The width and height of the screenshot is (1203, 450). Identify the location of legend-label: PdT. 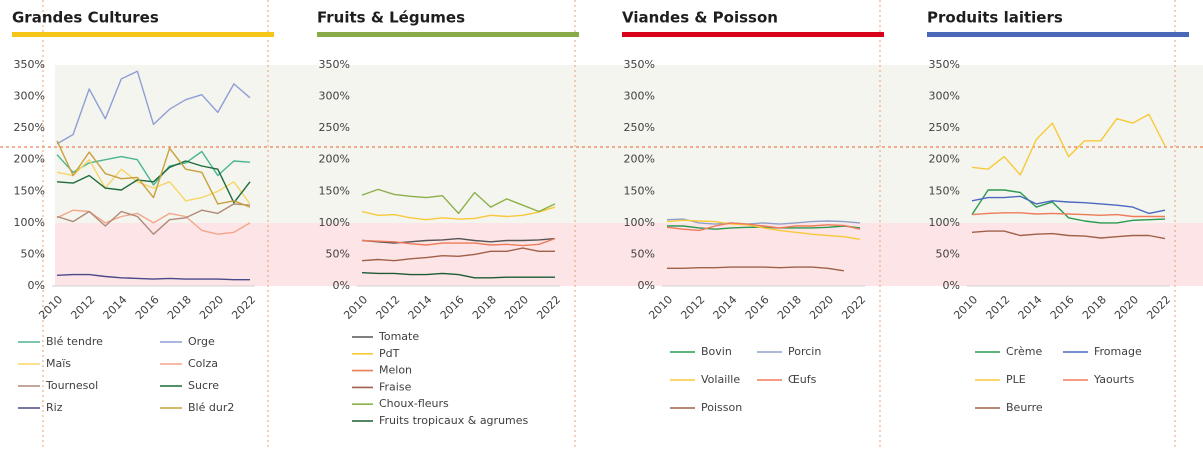
(389, 353).